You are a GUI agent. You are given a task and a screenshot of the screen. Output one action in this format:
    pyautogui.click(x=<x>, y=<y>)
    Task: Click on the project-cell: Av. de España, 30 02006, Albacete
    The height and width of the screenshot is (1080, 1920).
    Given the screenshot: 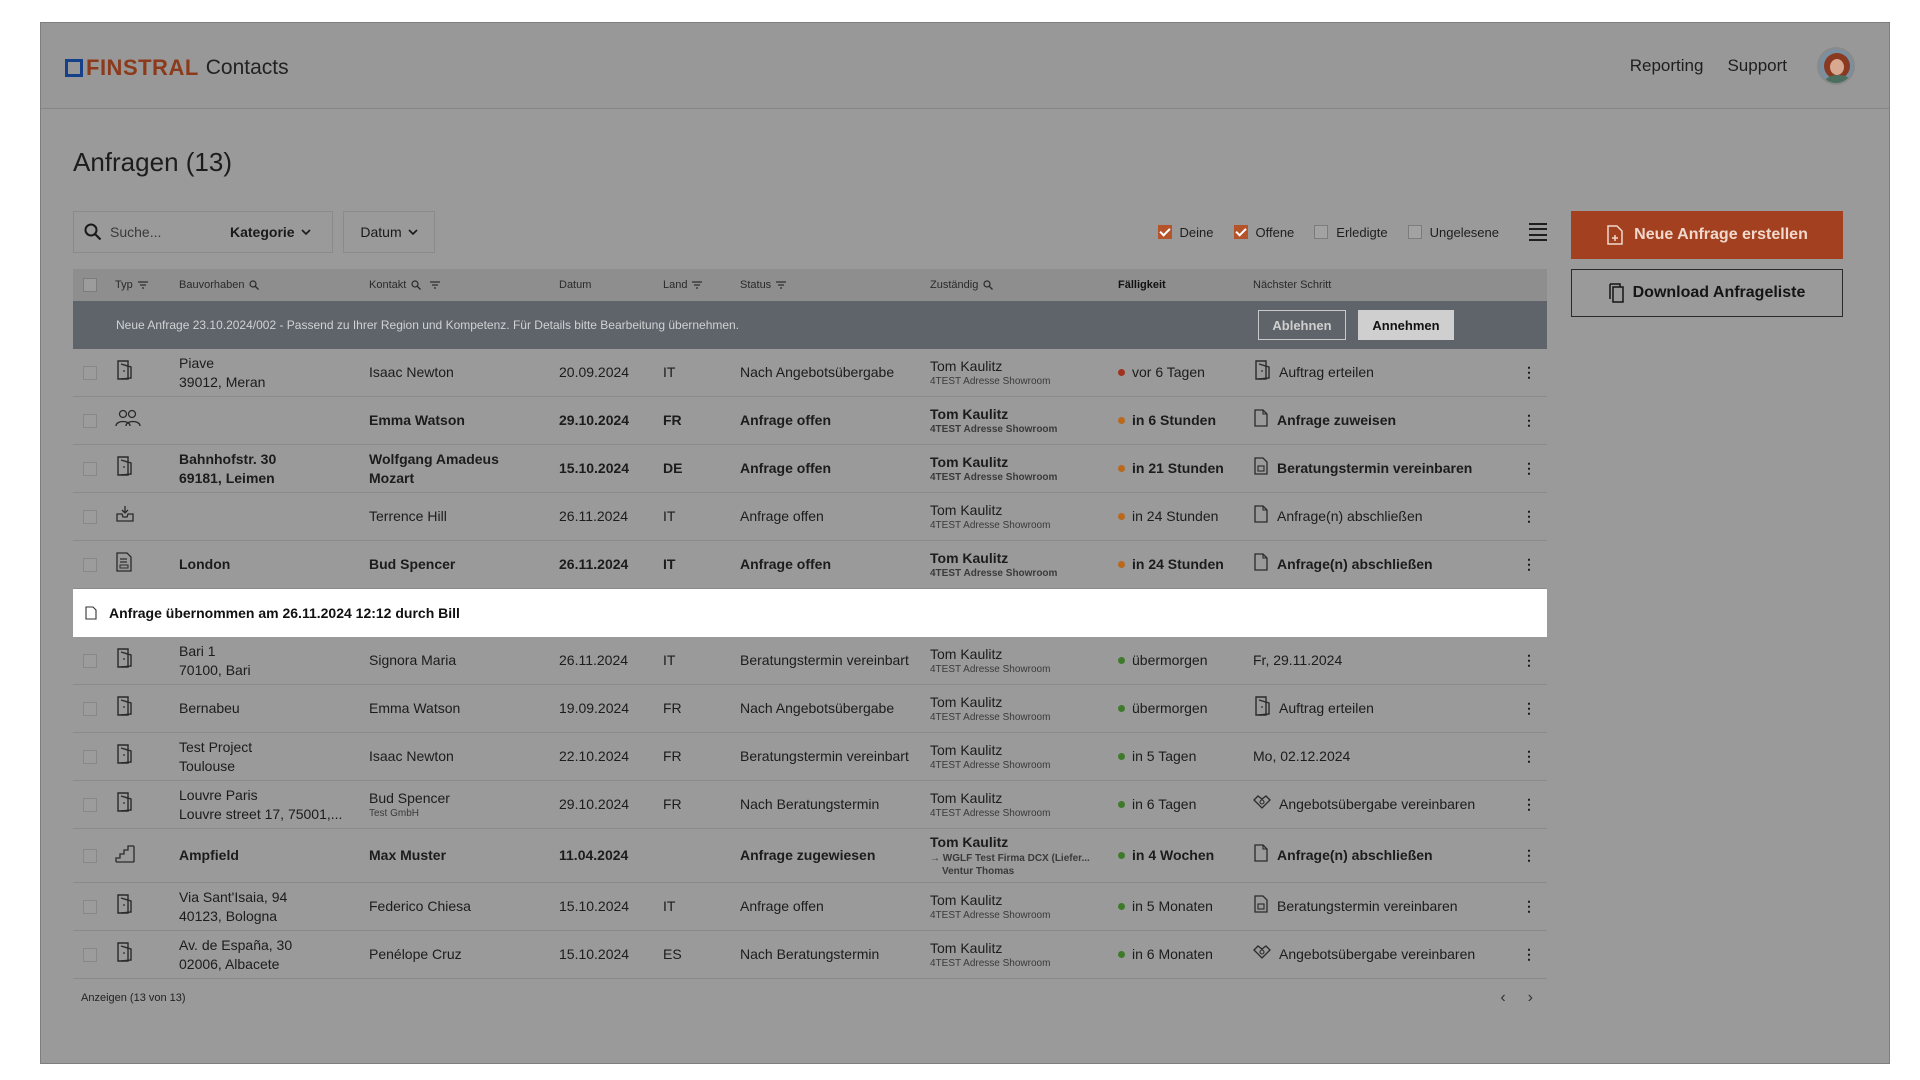 What is the action you would take?
    pyautogui.click(x=271, y=954)
    